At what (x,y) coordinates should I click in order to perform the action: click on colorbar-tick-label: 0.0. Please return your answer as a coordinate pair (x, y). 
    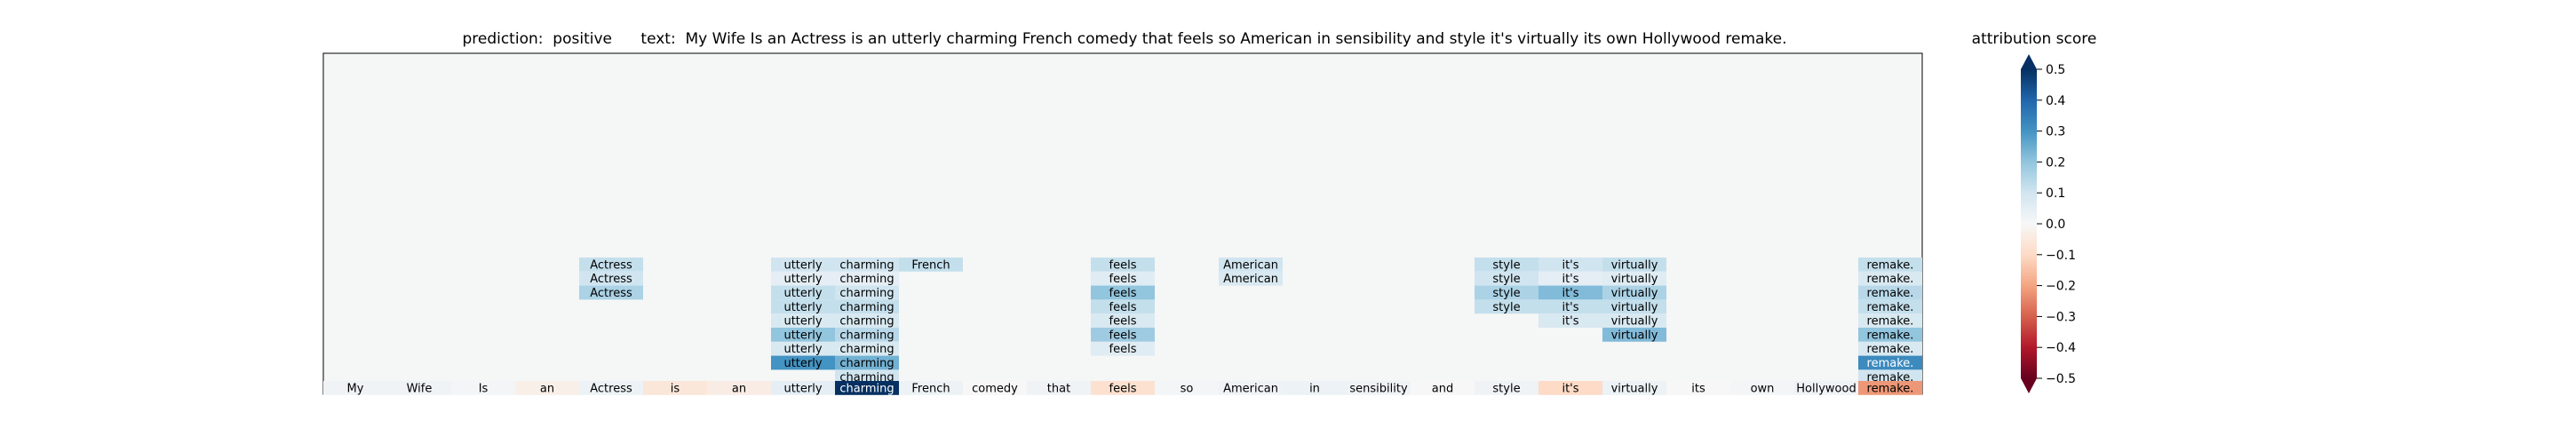
    Looking at the image, I should click on (2055, 225).